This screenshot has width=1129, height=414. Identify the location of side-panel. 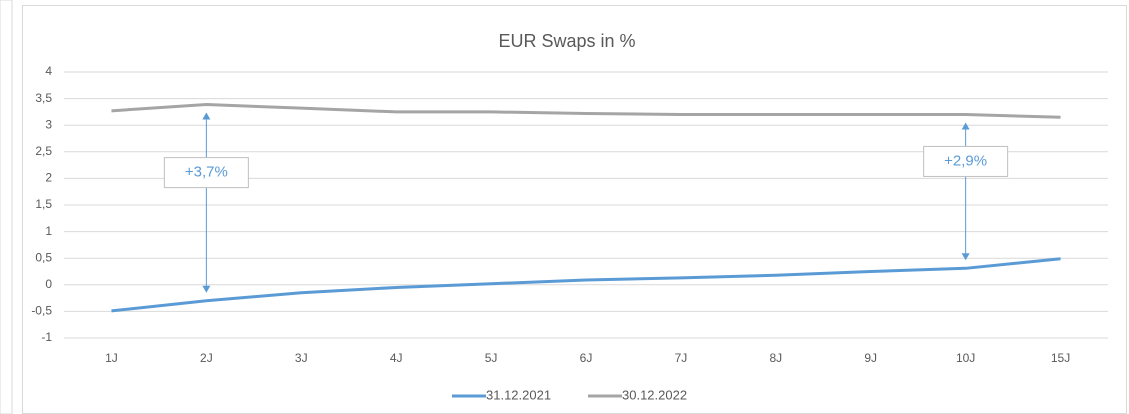
(6, 207).